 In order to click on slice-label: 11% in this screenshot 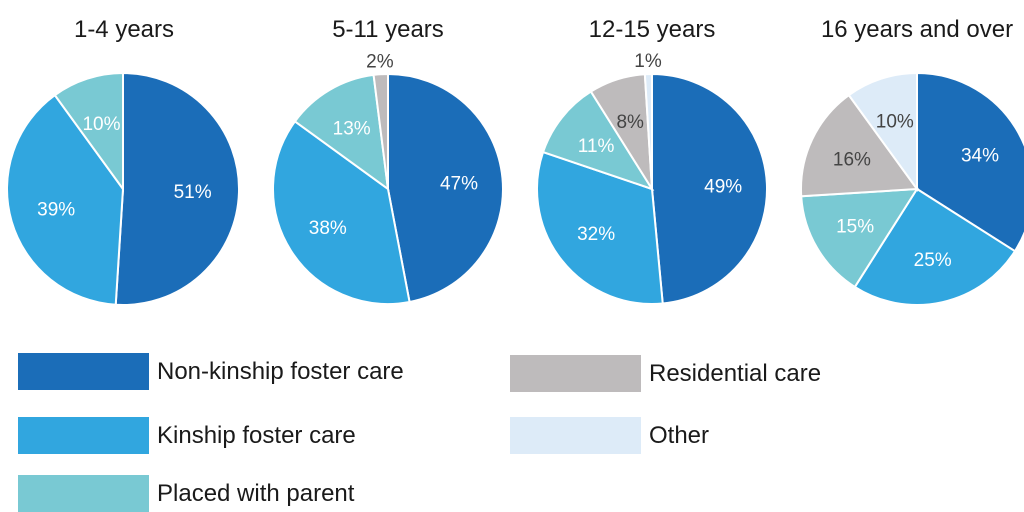, I will do `click(596, 146)`.